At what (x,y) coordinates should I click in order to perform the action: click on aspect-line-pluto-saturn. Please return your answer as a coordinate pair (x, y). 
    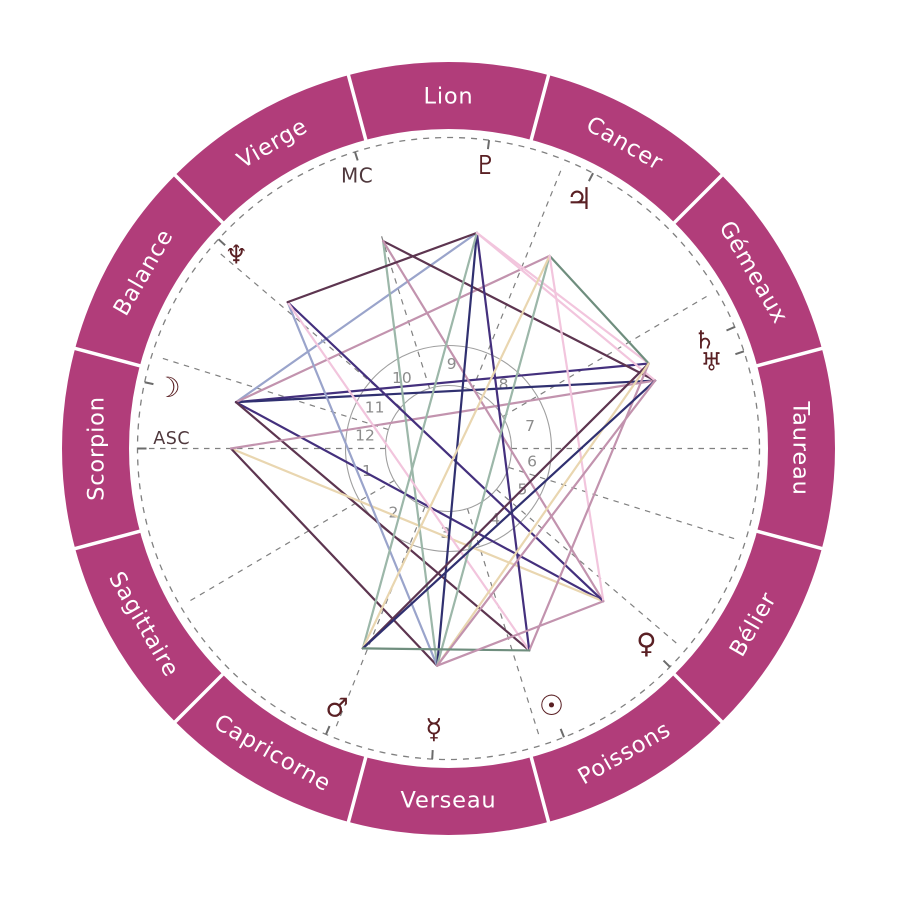
    Looking at the image, I should click on (562, 298).